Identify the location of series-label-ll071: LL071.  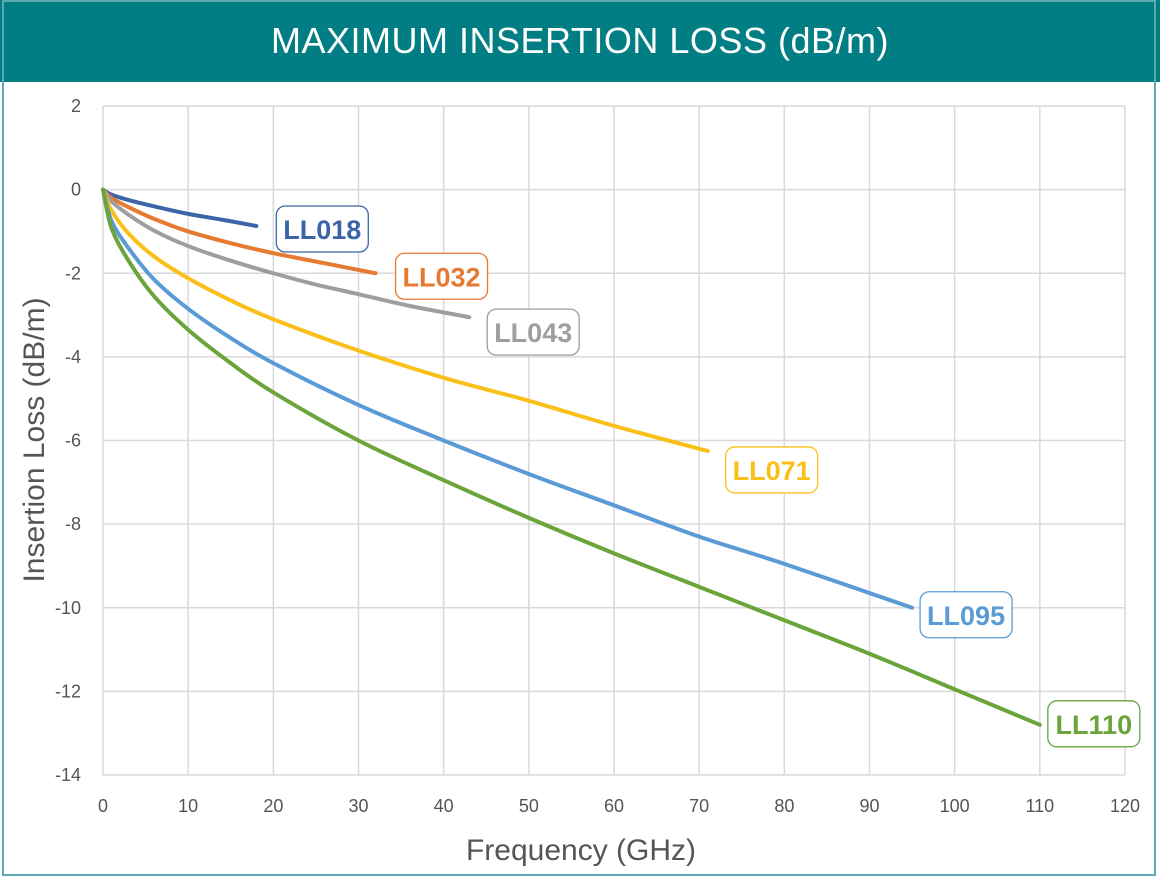
(772, 470).